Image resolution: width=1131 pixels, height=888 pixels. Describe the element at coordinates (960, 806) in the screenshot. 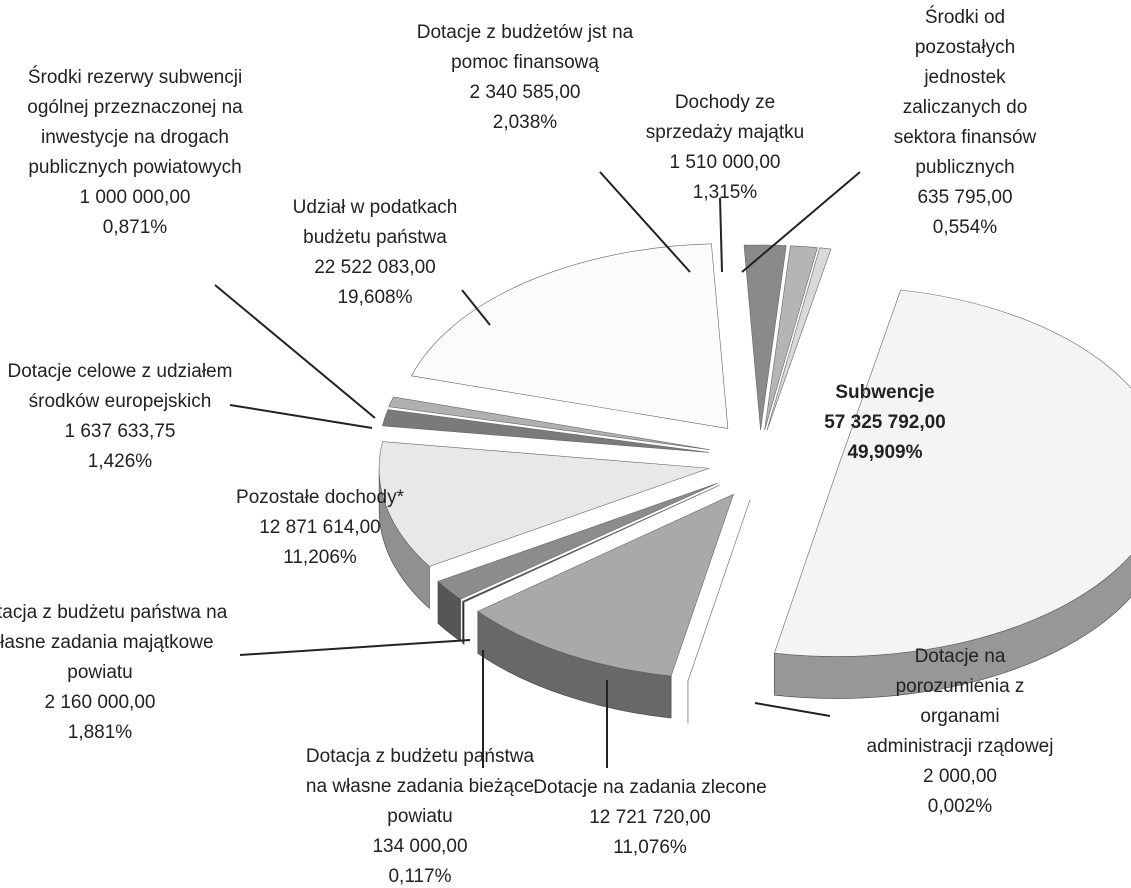

I see `label-percent: 0,002%` at that location.